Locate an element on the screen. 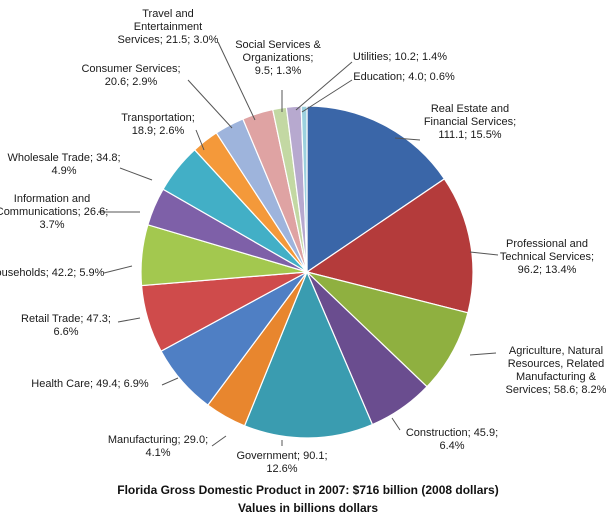  slice-label-line: 20.6; 2.9% is located at coordinates (131, 82).